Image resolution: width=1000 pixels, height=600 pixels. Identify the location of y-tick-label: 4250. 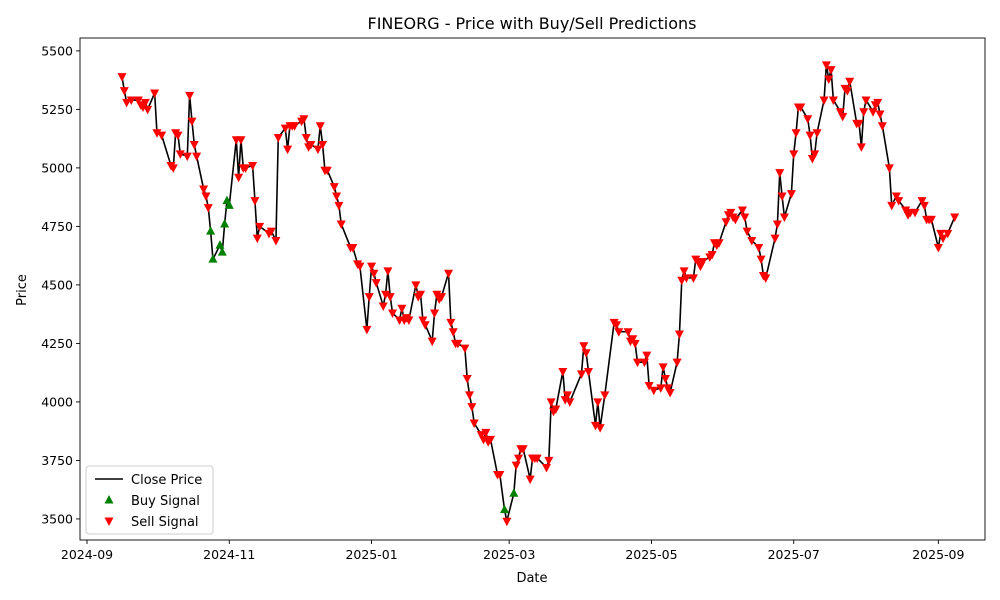
(57, 343).